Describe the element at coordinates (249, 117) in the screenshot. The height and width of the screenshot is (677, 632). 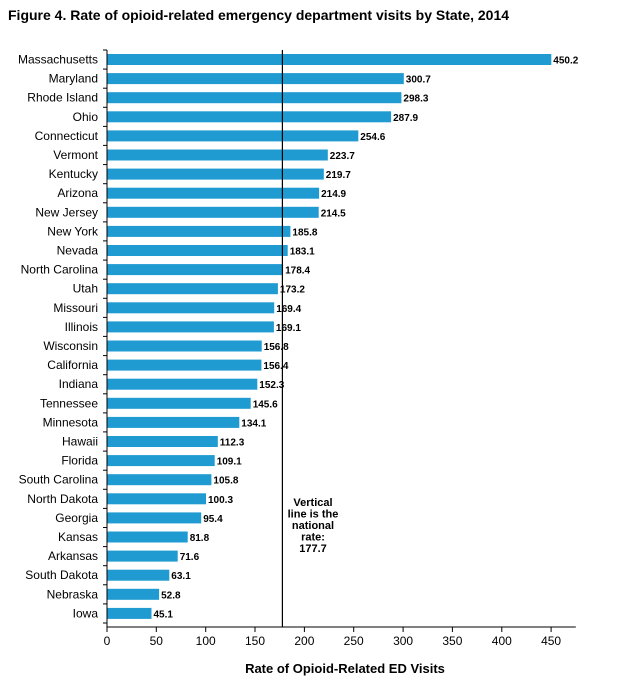
I see `bar-ohio` at that location.